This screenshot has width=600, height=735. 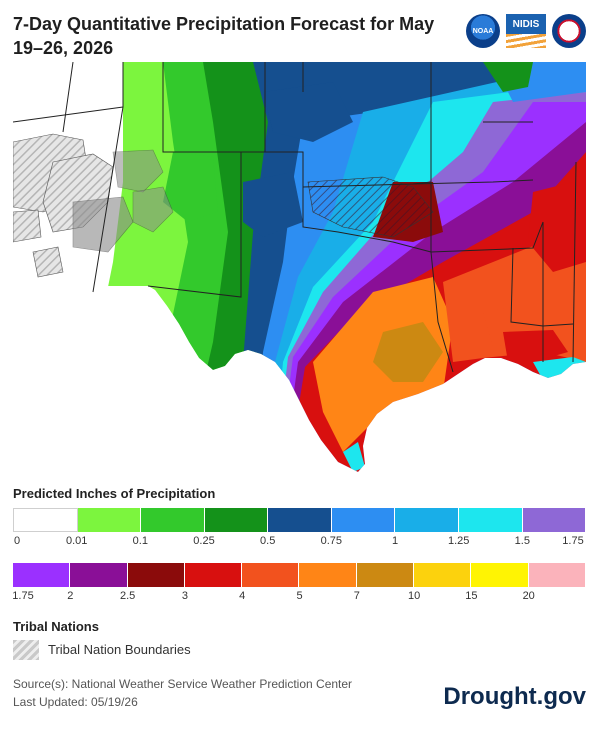 I want to click on legend-label: 0.5, so click(x=268, y=541).